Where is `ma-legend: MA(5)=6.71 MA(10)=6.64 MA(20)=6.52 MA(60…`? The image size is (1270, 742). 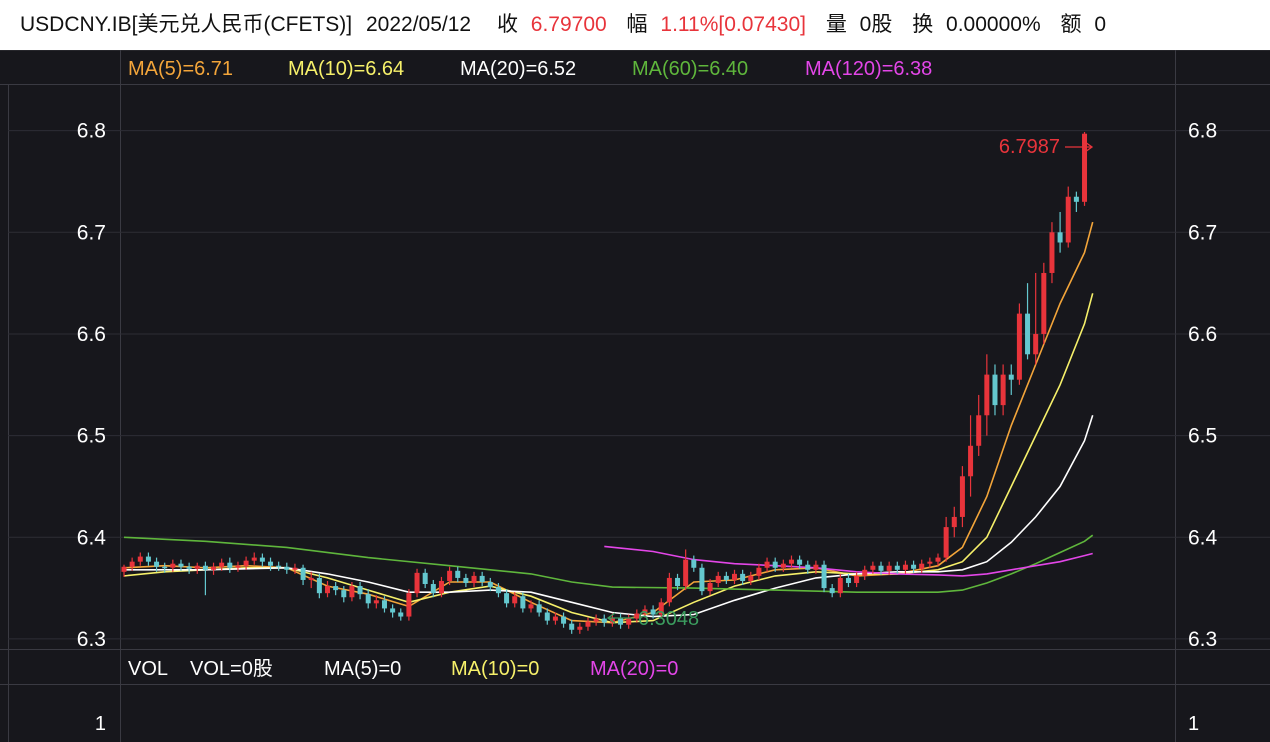 ma-legend: MA(5)=6.71 MA(10)=6.64 MA(20)=6.52 MA(60… is located at coordinates (530, 69).